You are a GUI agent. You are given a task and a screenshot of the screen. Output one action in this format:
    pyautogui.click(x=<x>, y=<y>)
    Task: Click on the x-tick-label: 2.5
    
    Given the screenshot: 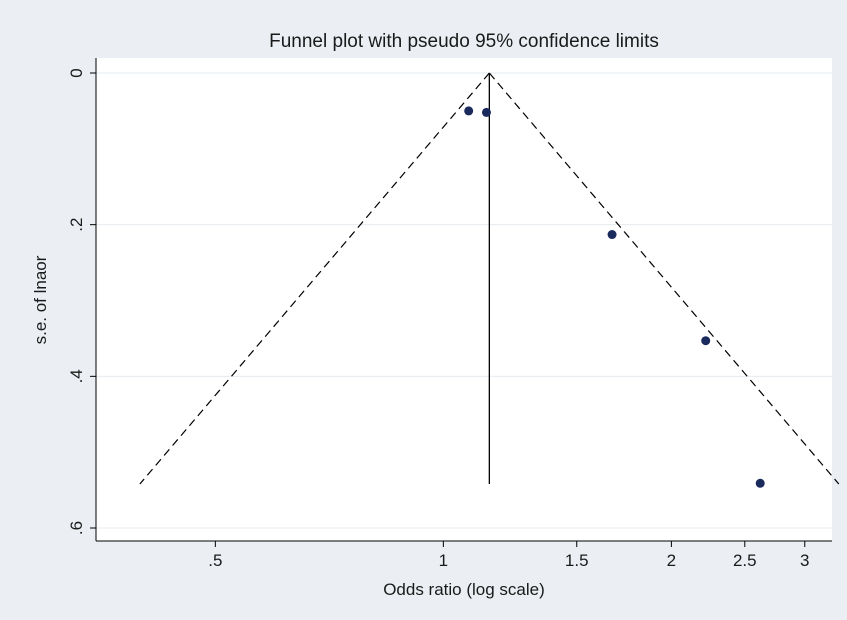 What is the action you would take?
    pyautogui.click(x=745, y=560)
    